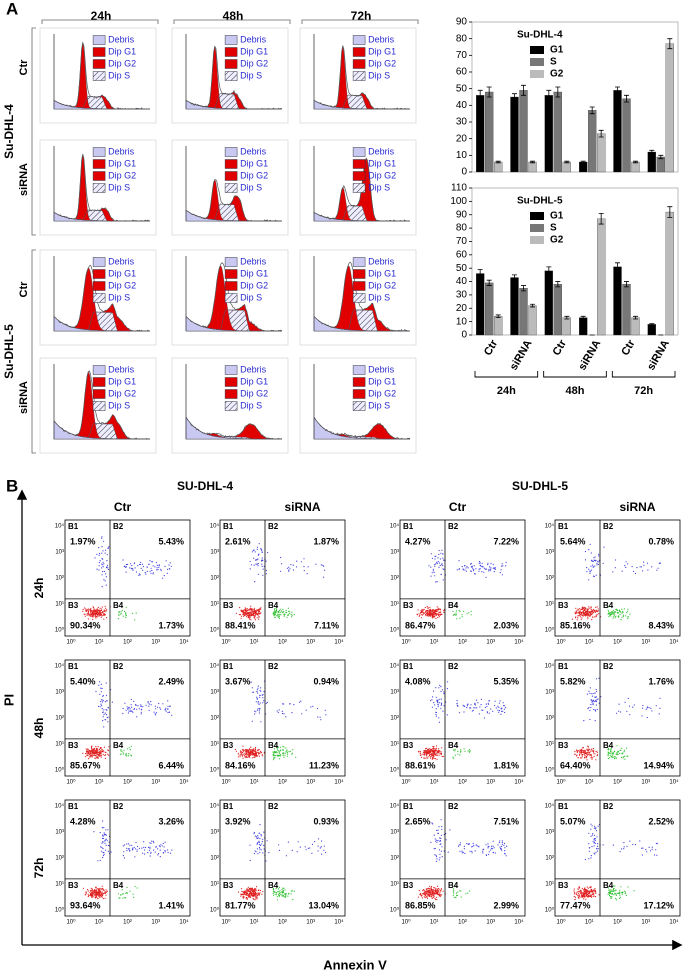 The image size is (685, 978). What do you see at coordinates (233, 428) in the screenshot?
I see `g1-peak` at bounding box center [233, 428].